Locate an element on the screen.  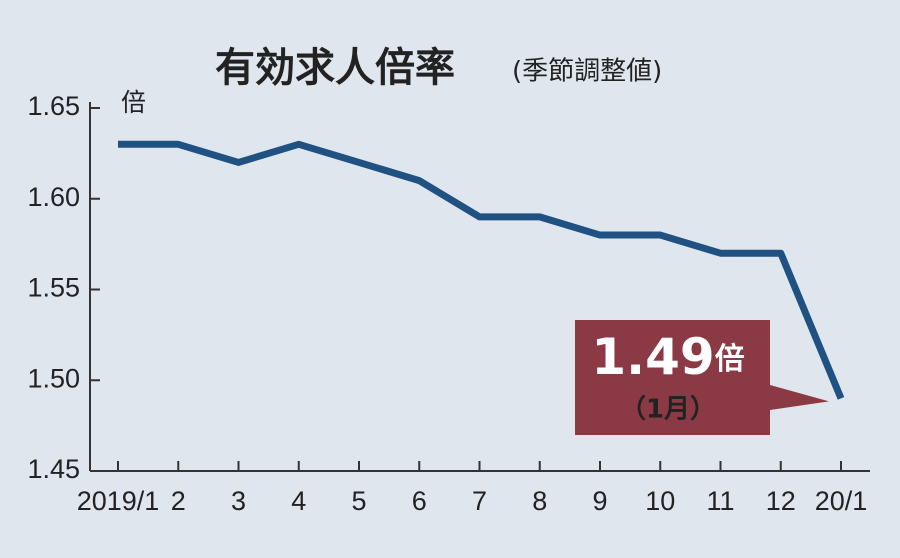
x-tick-label: 2019/1 is located at coordinates (118, 501).